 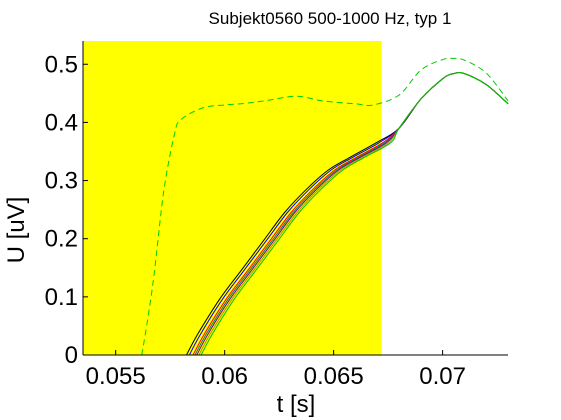 I want to click on y-tick-label: 0.3, so click(x=61, y=181).